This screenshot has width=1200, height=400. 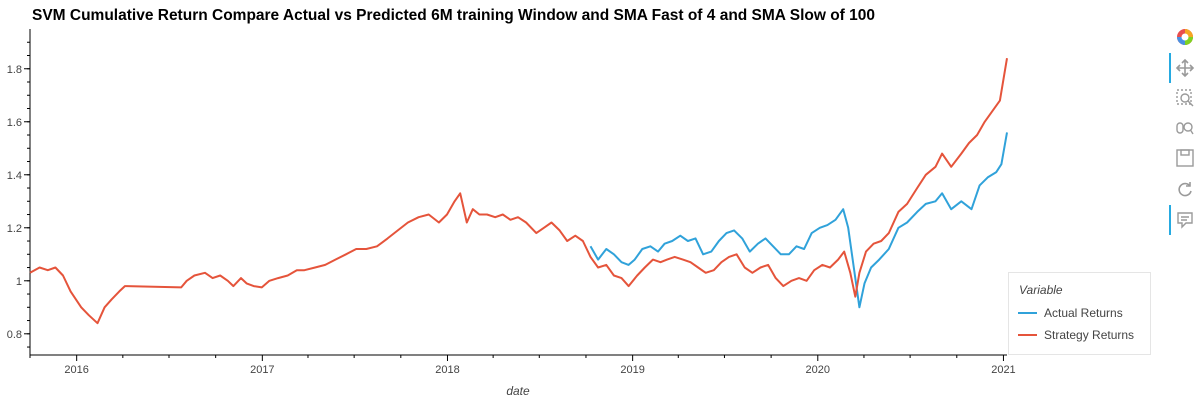 What do you see at coordinates (14, 335) in the screenshot?
I see `y-tick-label: 0.8` at bounding box center [14, 335].